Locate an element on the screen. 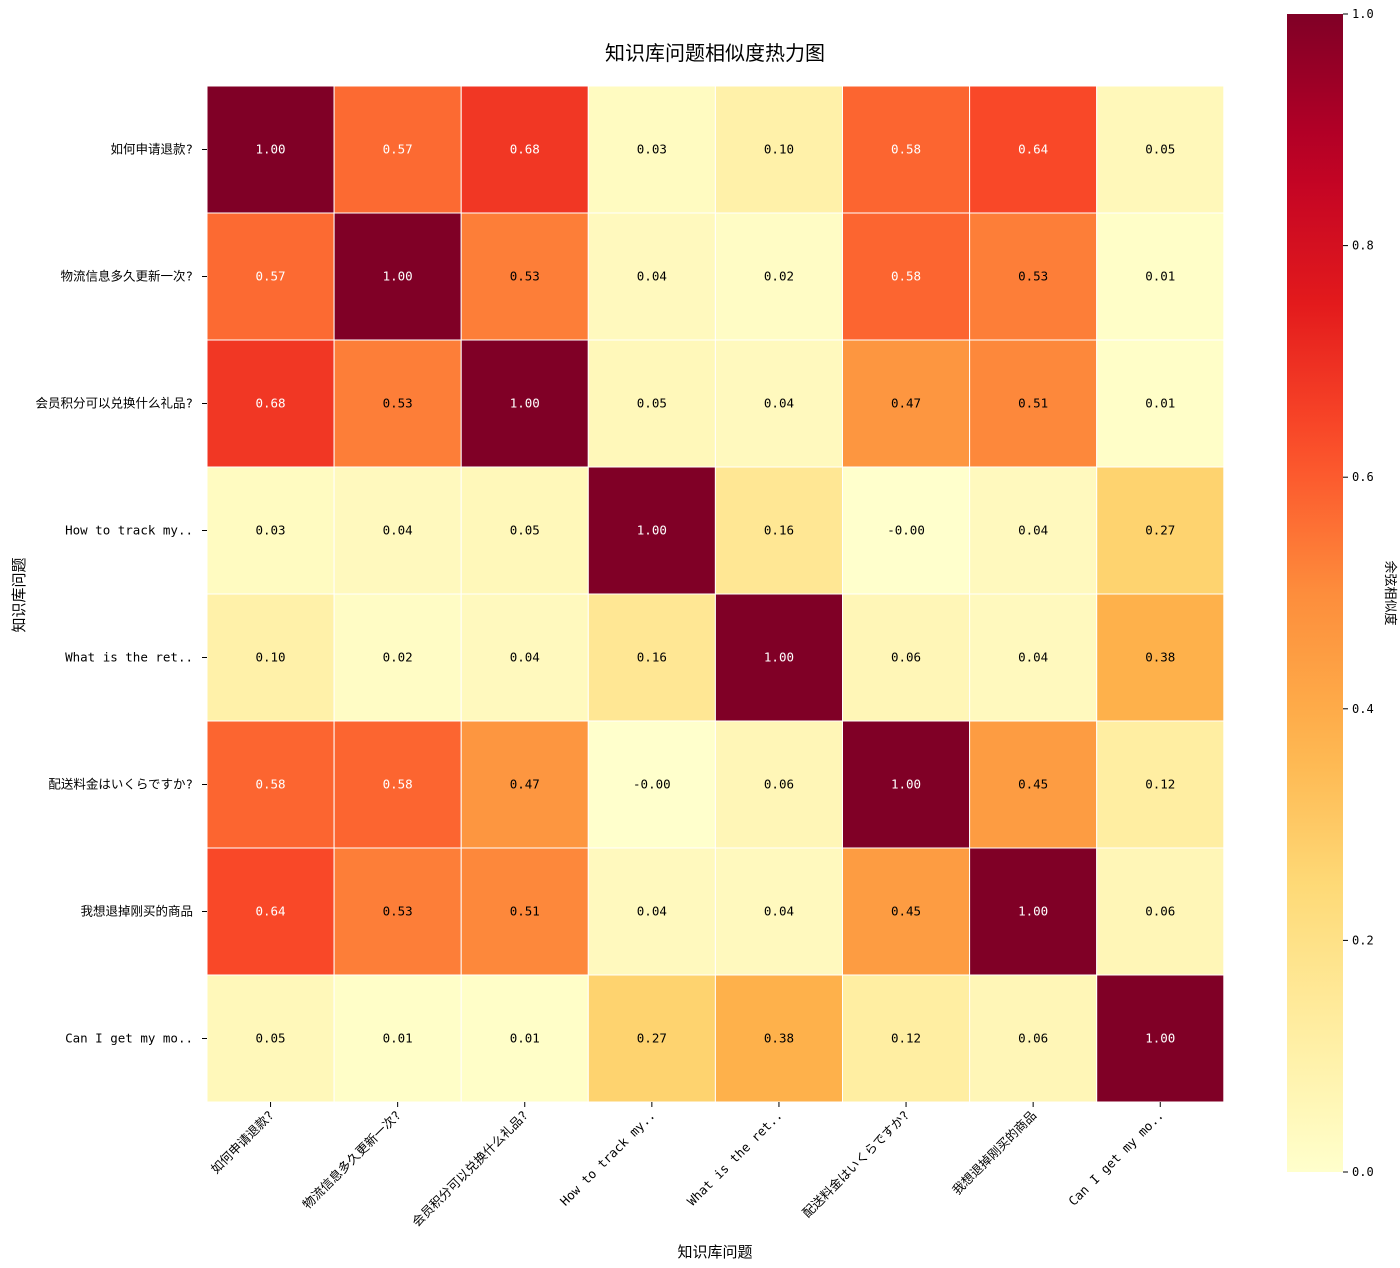 The width and height of the screenshot is (1400, 1268). y-tick-label: How to track my.. is located at coordinates (129, 530).